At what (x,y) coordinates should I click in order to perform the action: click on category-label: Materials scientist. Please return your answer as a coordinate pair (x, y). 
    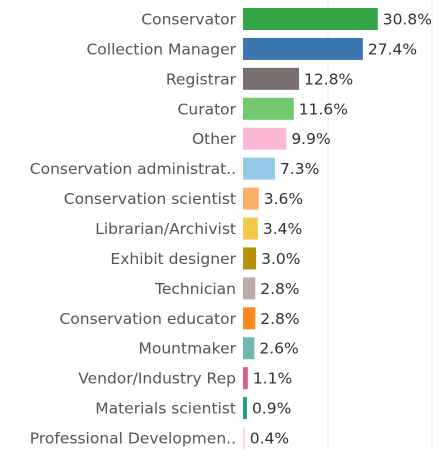
    Looking at the image, I should click on (165, 409).